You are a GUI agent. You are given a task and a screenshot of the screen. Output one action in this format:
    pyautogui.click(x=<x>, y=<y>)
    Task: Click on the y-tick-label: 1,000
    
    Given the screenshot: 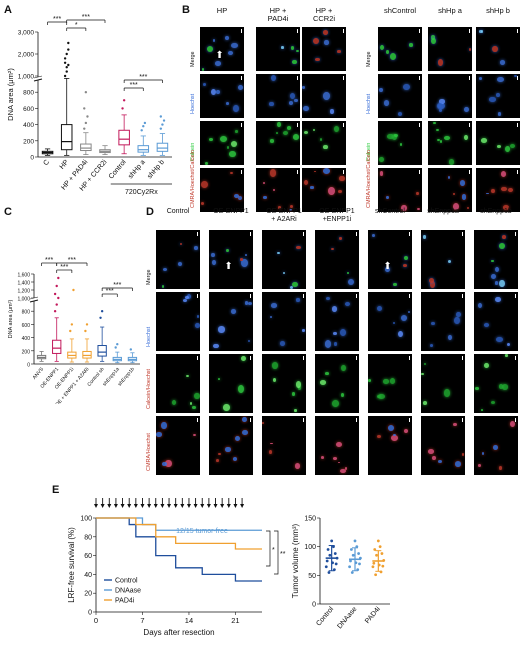 What is the action you would take?
    pyautogui.click(x=26, y=77)
    